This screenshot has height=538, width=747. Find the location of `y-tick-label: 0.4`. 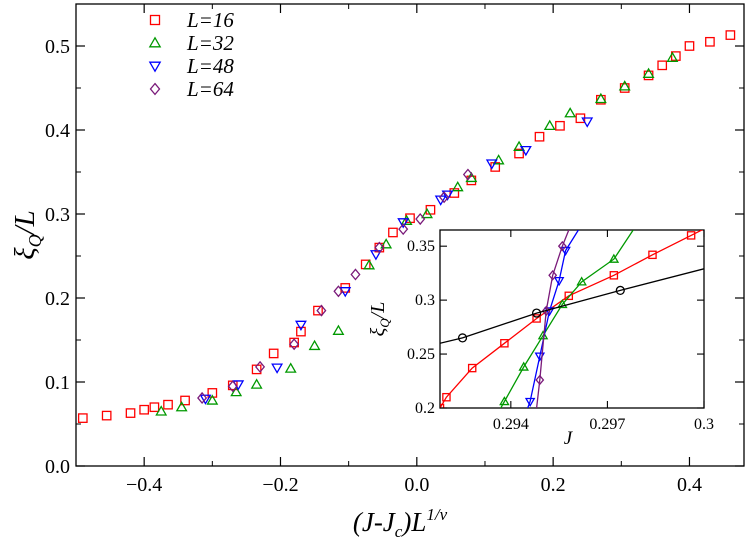

y-tick-label: 0.4 is located at coordinates (57, 131).